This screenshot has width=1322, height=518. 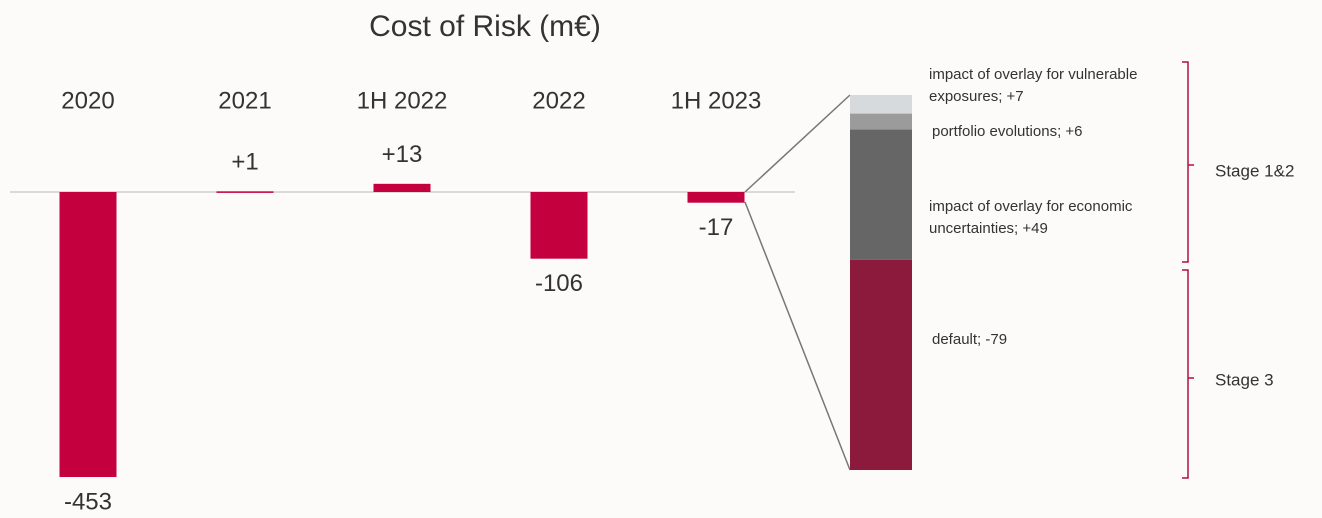 What do you see at coordinates (716, 227) in the screenshot?
I see `value-label: -17` at bounding box center [716, 227].